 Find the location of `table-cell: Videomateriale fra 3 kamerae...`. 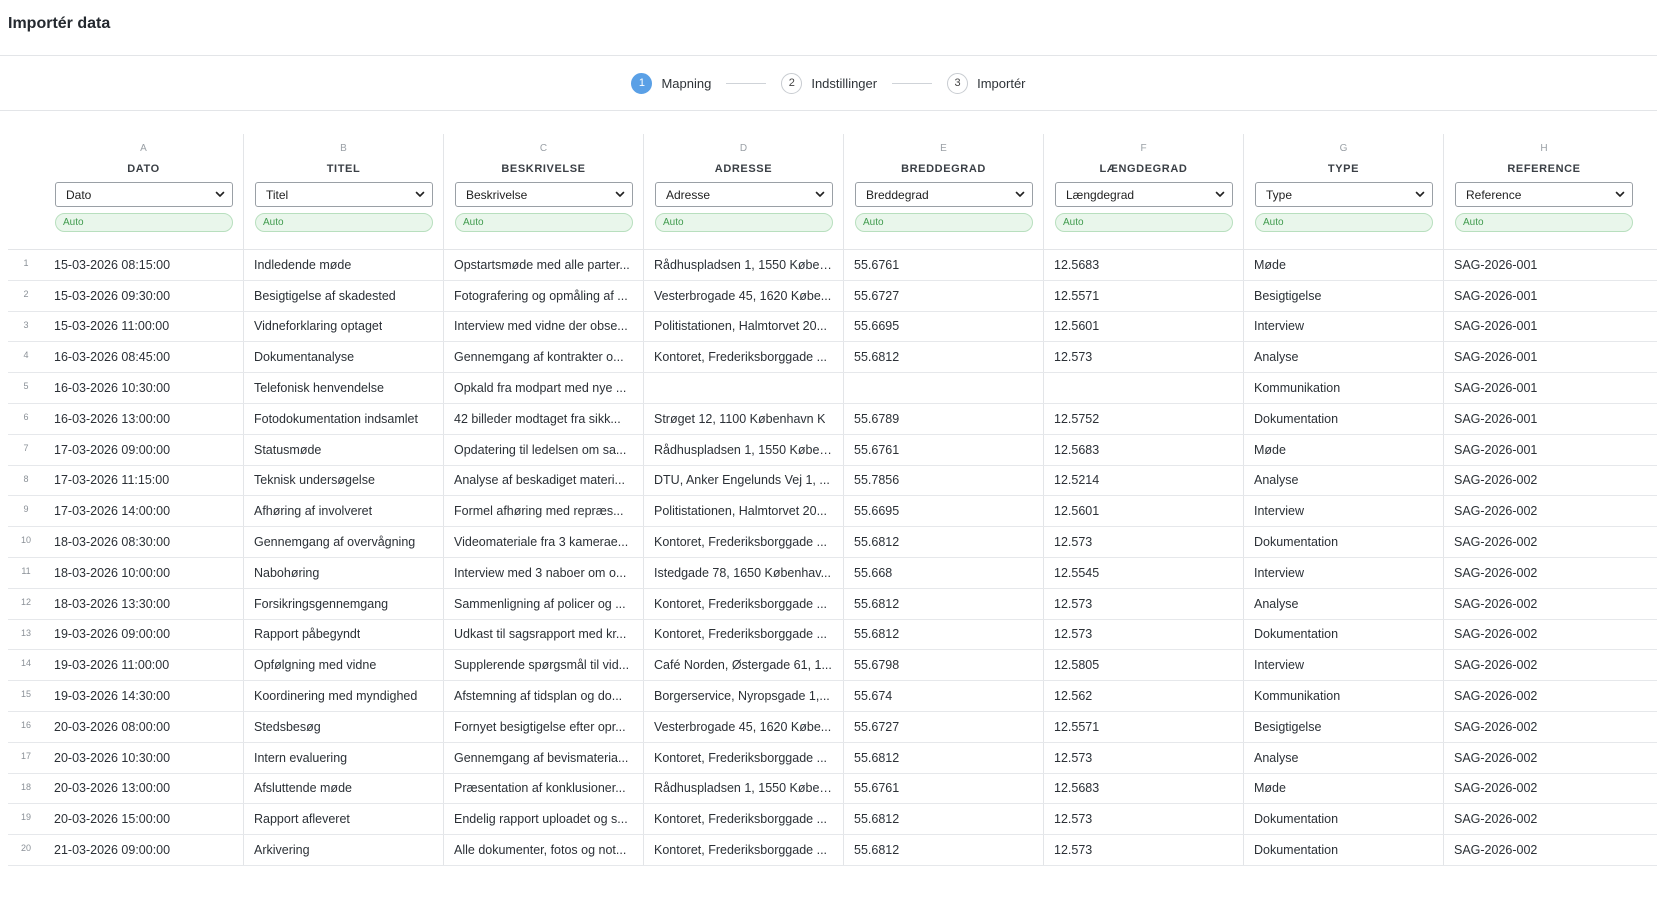

table-cell: Videomateriale fra 3 kamerae... is located at coordinates (544, 542).